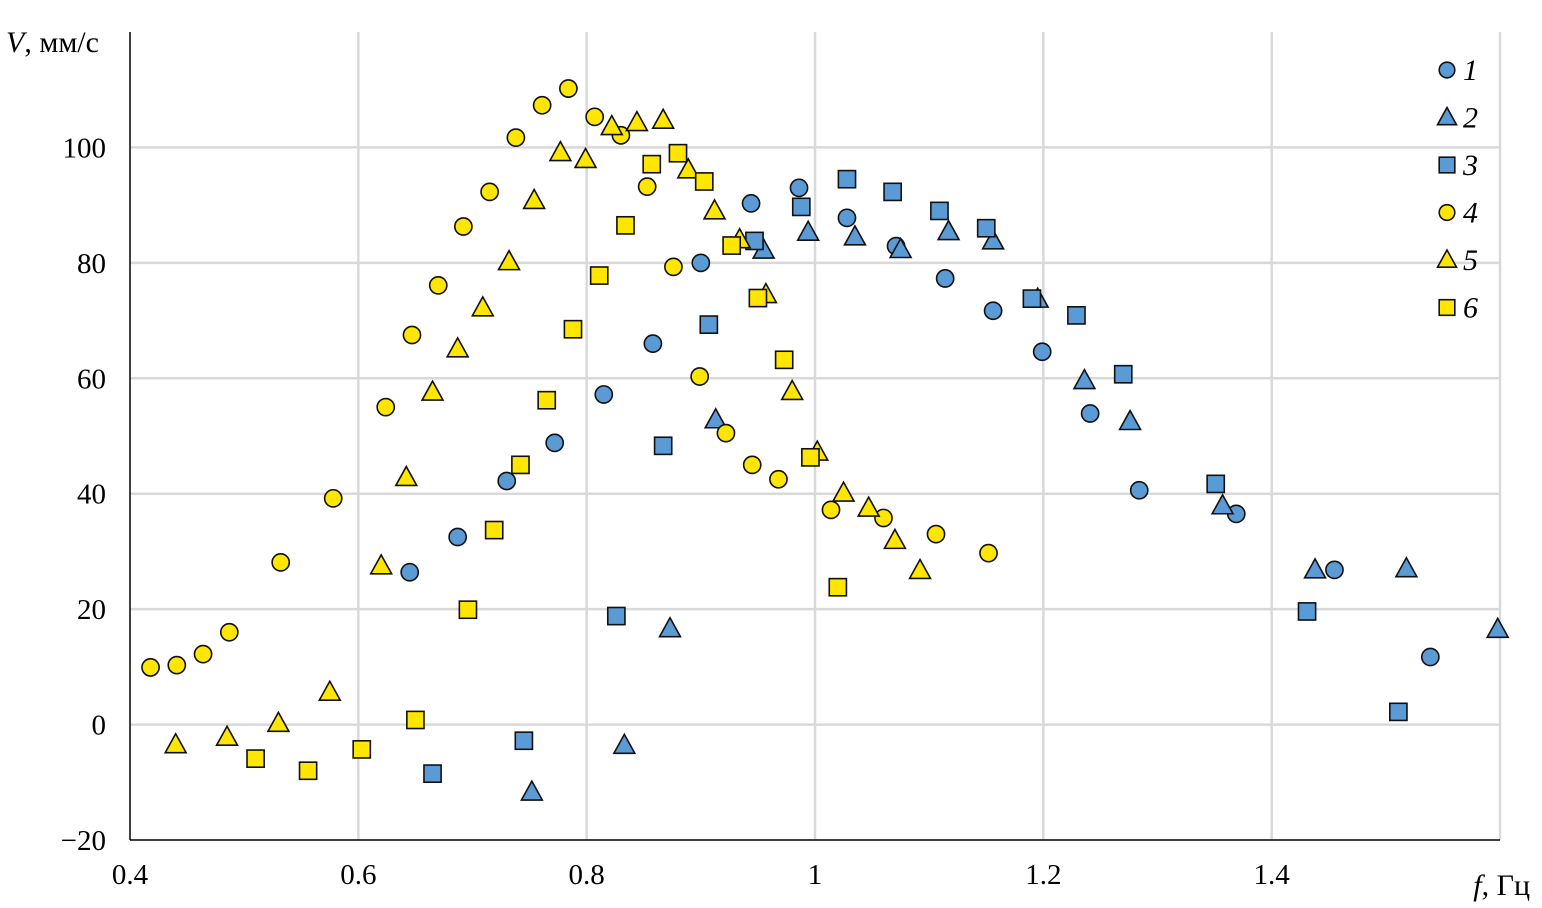 The height and width of the screenshot is (908, 1542). What do you see at coordinates (1043, 875) in the screenshot?
I see `x-tick-label: 1.2` at bounding box center [1043, 875].